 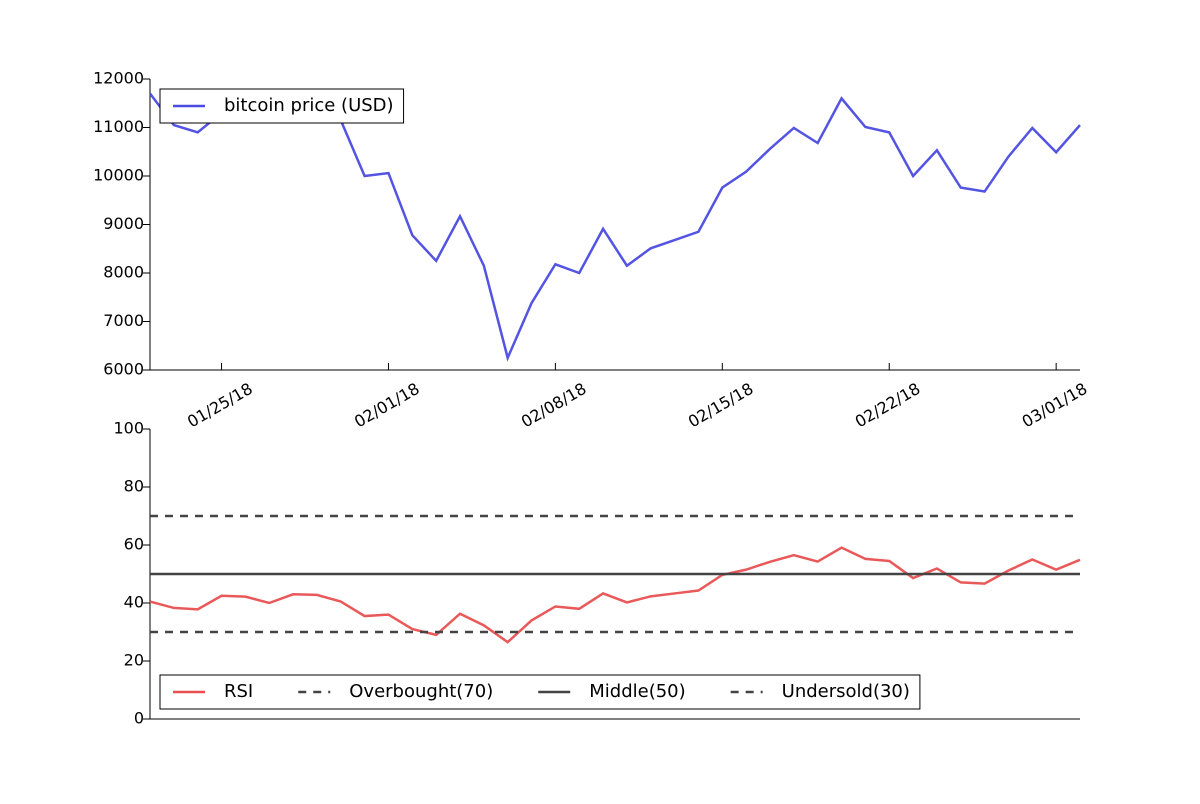 What do you see at coordinates (238, 691) in the screenshot?
I see `legend-label: RSI` at bounding box center [238, 691].